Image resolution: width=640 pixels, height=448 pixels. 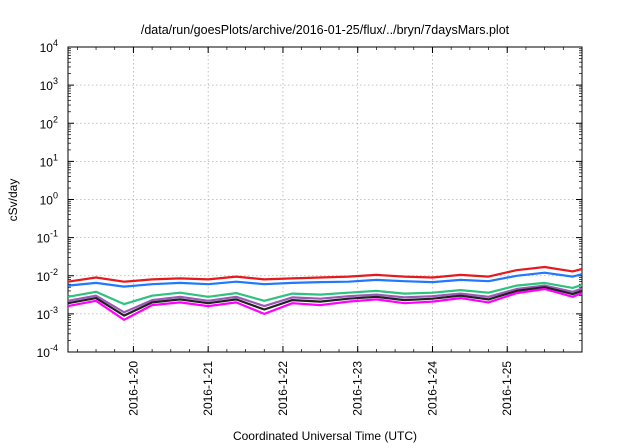 What do you see at coordinates (47, 313) in the screenshot?
I see `y-tick-label: 10⁻³` at bounding box center [47, 313].